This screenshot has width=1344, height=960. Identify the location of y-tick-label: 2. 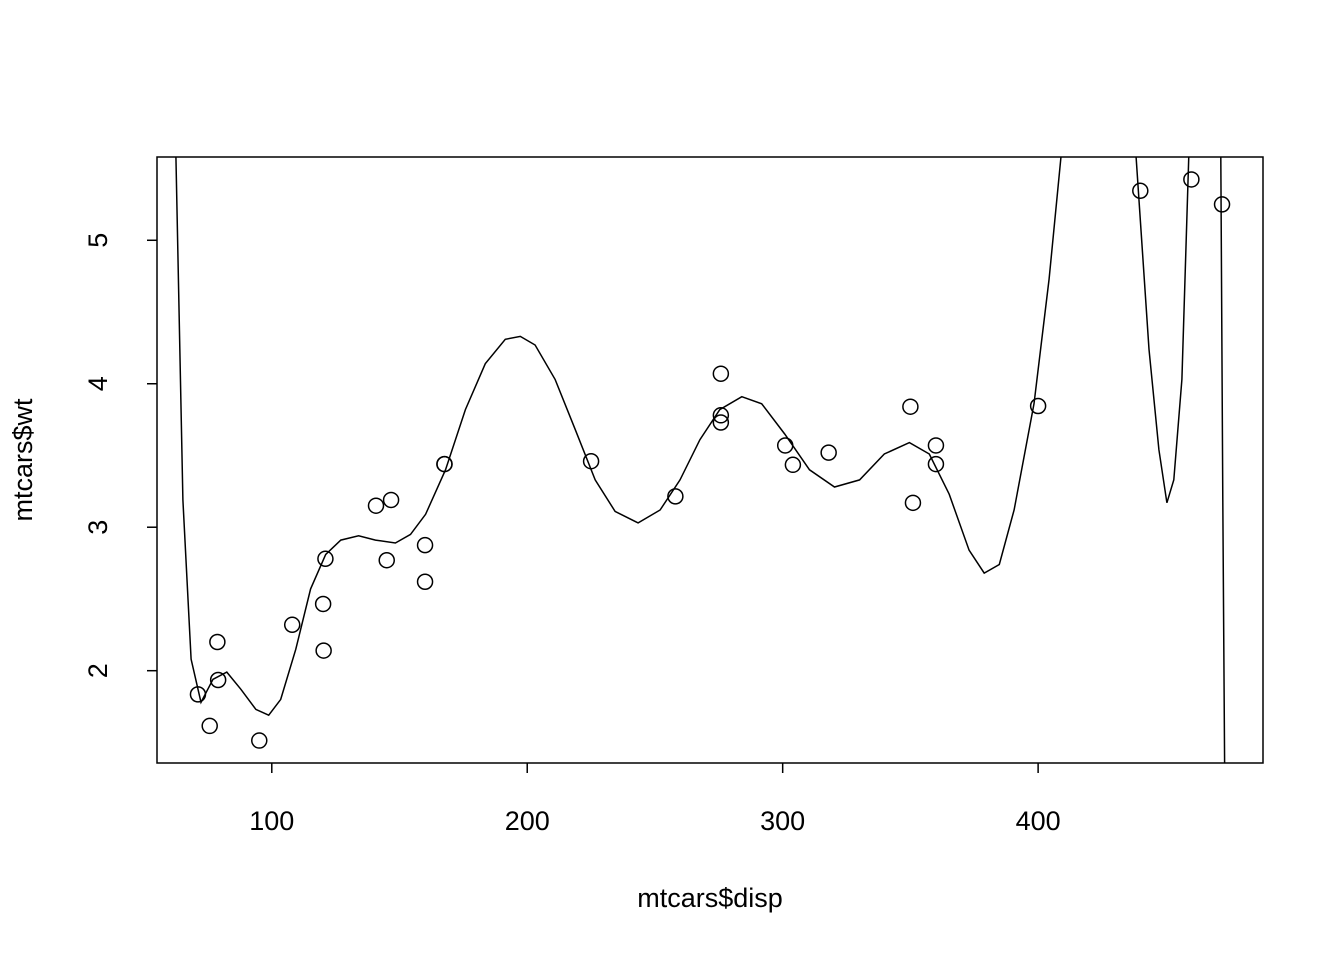
(98, 670).